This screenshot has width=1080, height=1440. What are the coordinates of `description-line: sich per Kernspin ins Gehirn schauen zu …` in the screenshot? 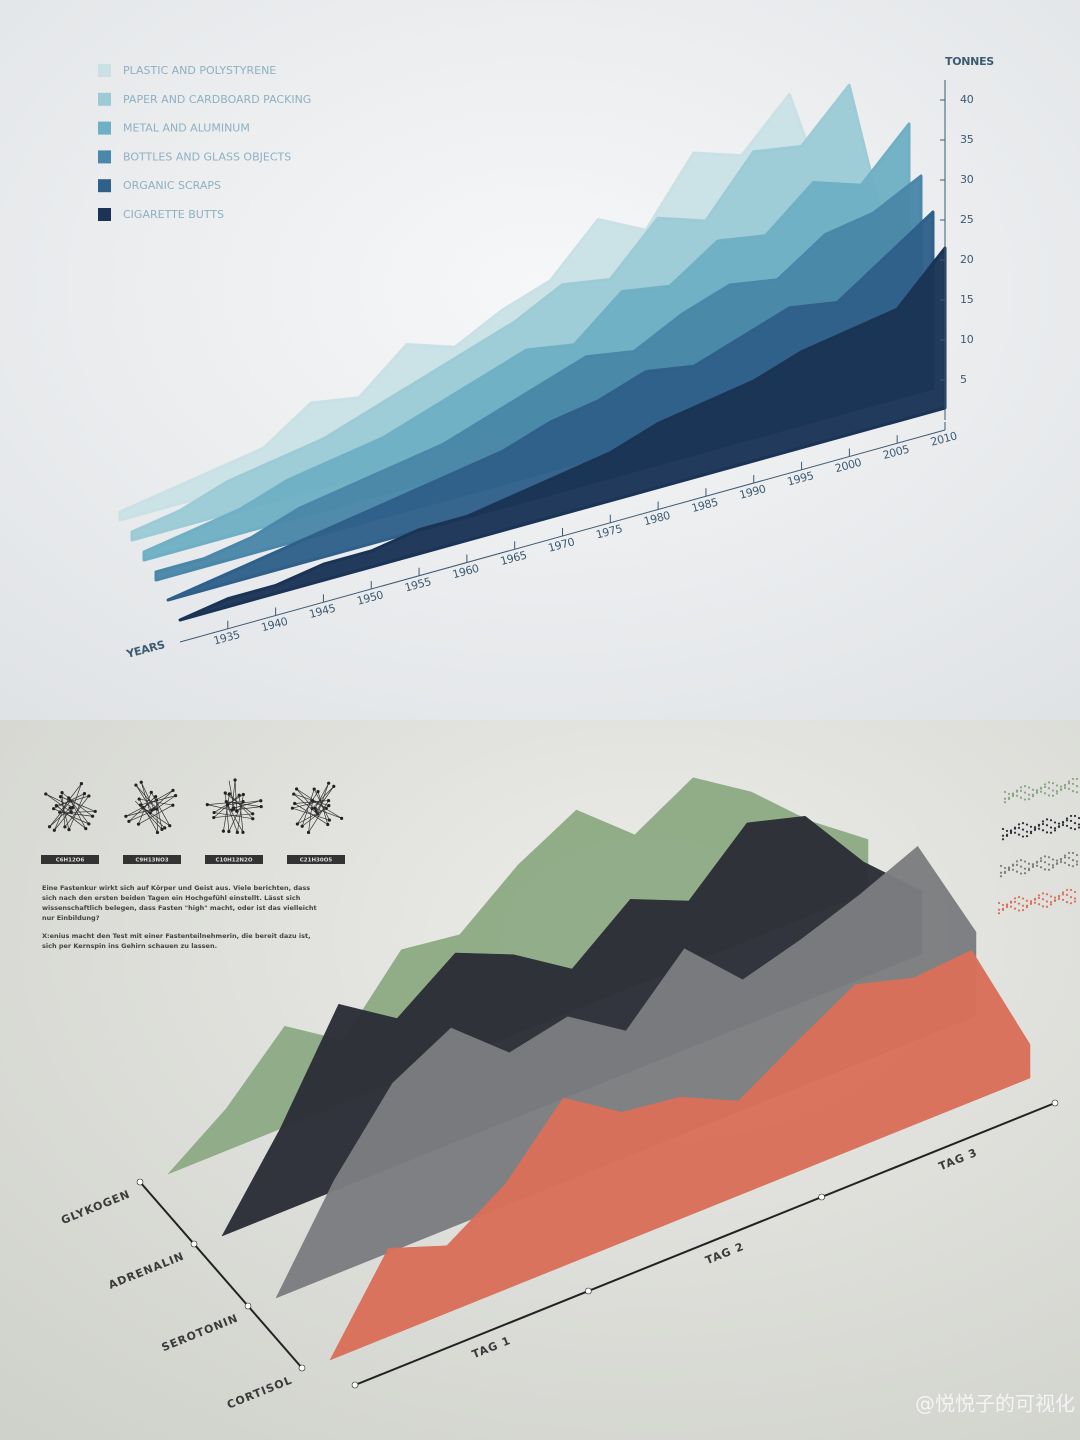 It's located at (129, 946).